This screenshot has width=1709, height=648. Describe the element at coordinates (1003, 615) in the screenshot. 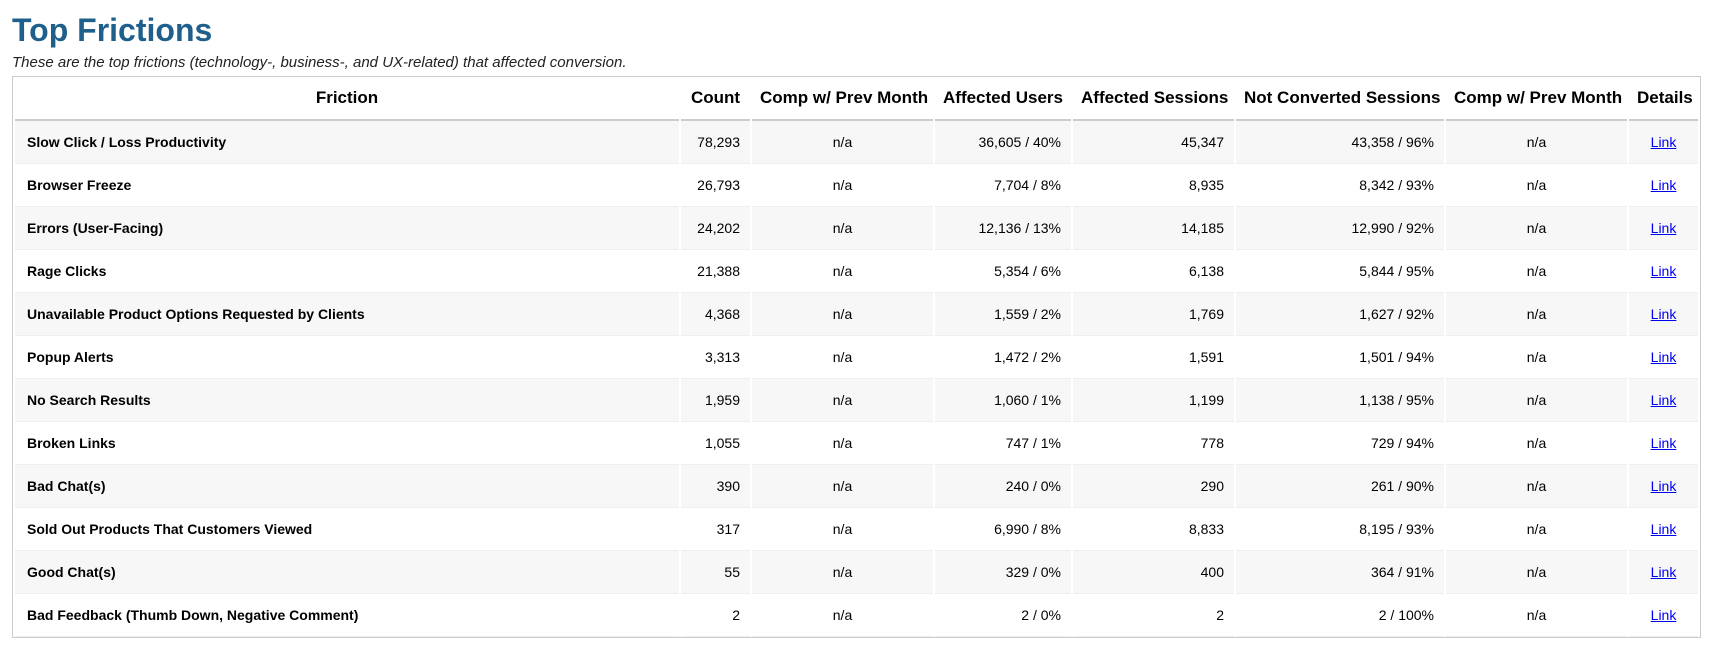

I see `table-cell: 2 / 0%` at that location.